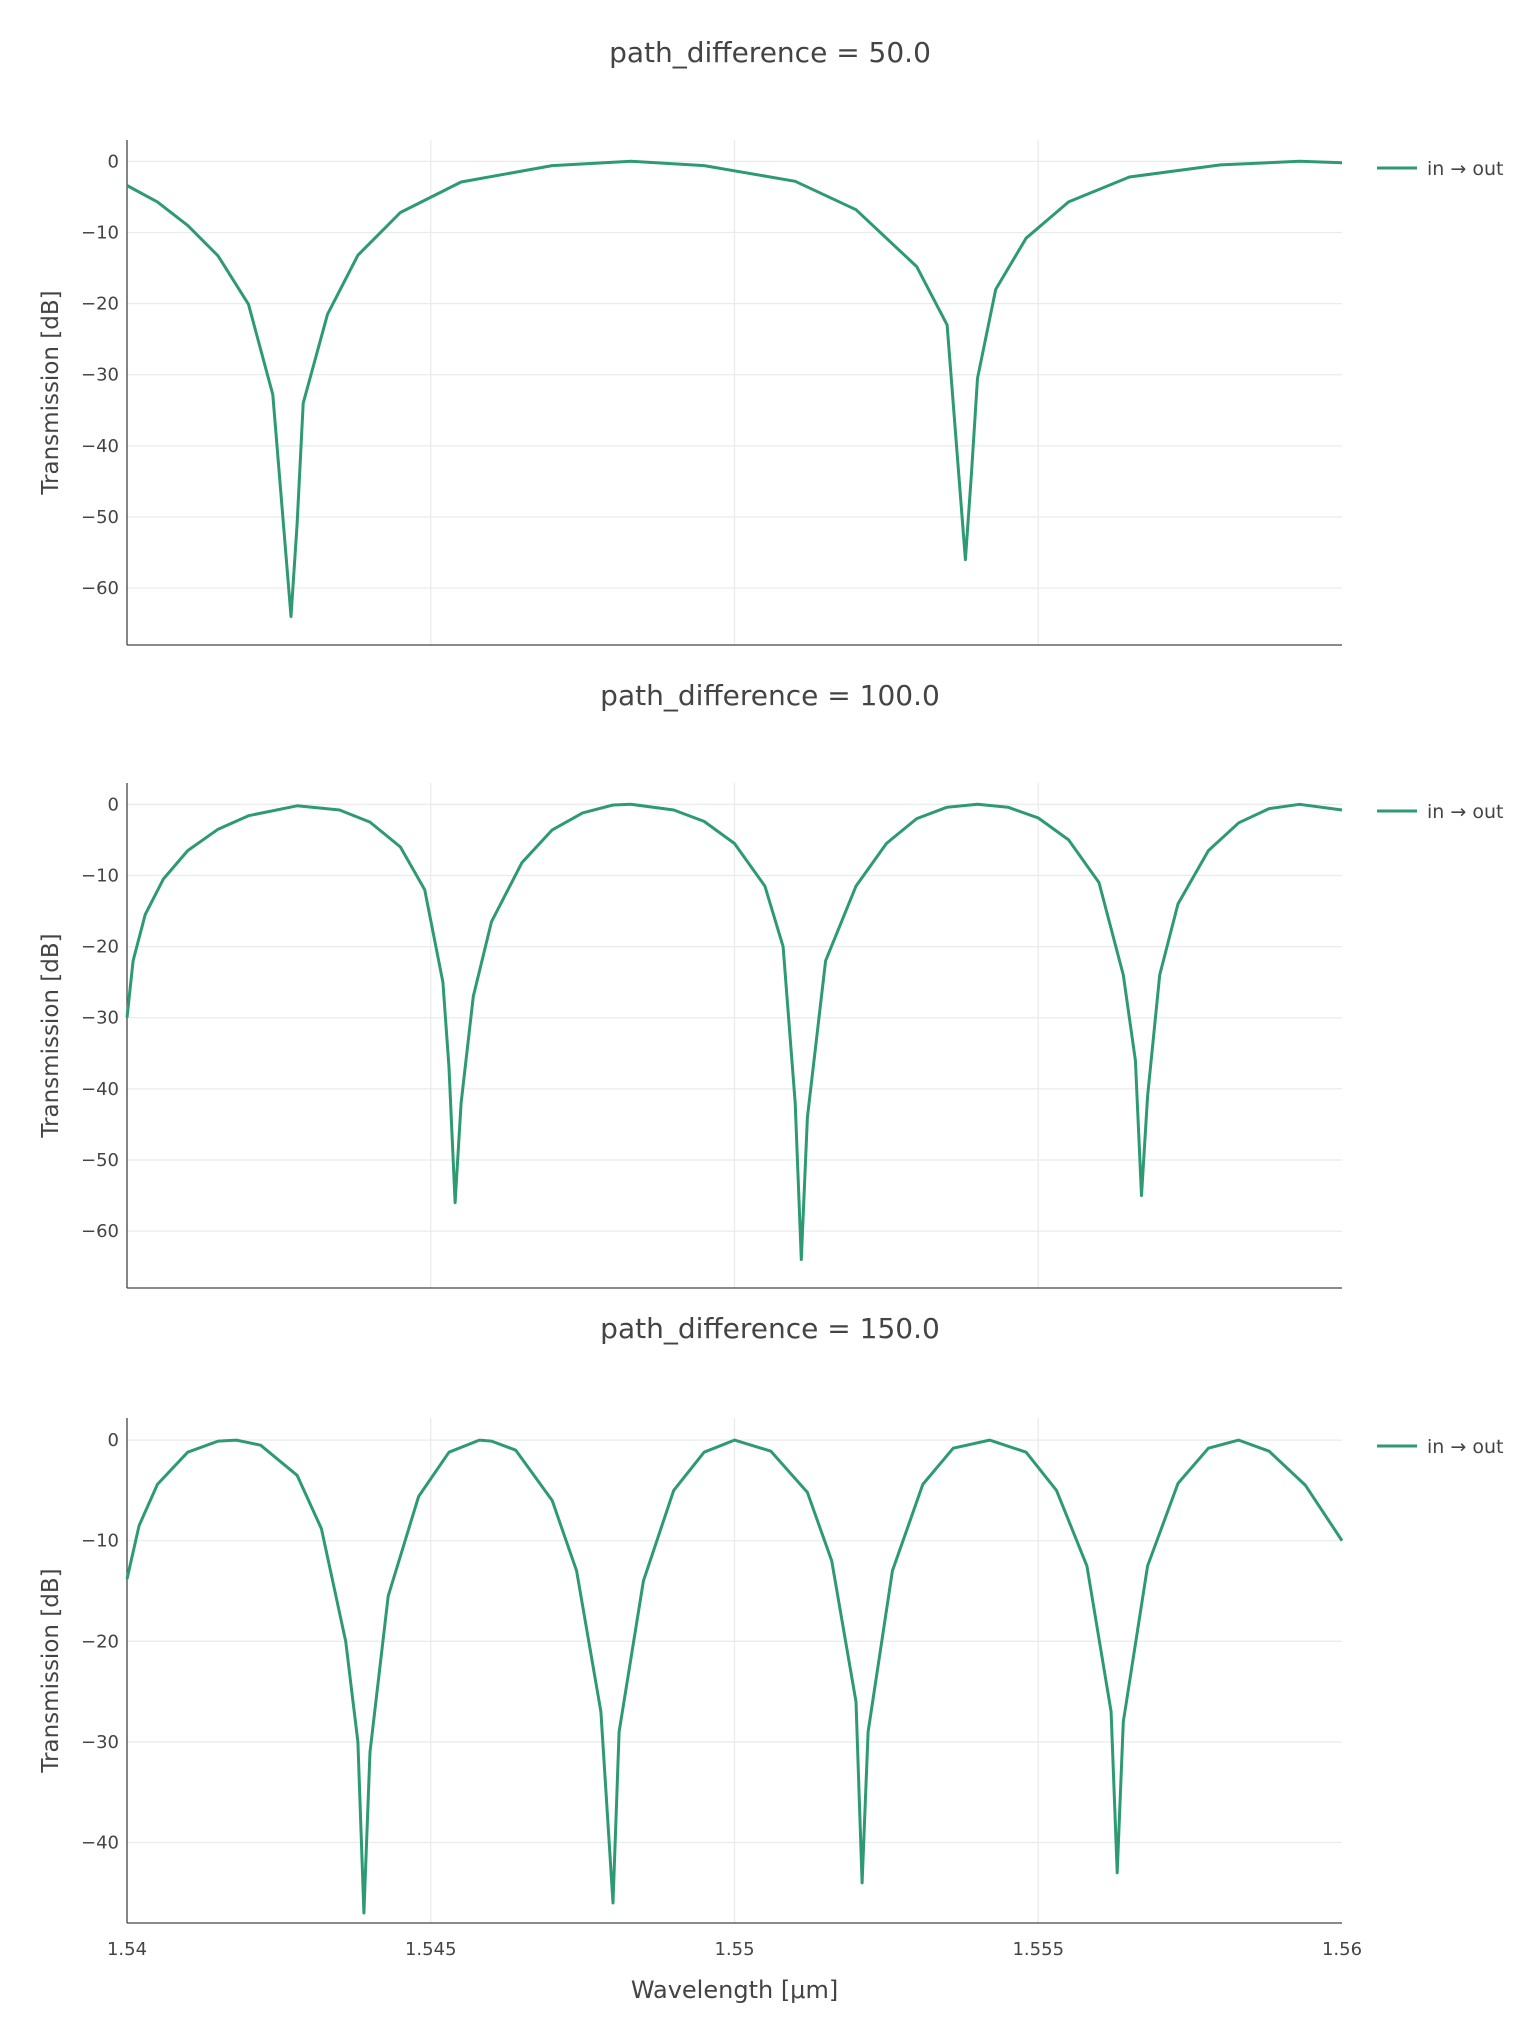 The image size is (1540, 2026). I want to click on subplot-title: path_difference = 100.0, so click(770, 695).